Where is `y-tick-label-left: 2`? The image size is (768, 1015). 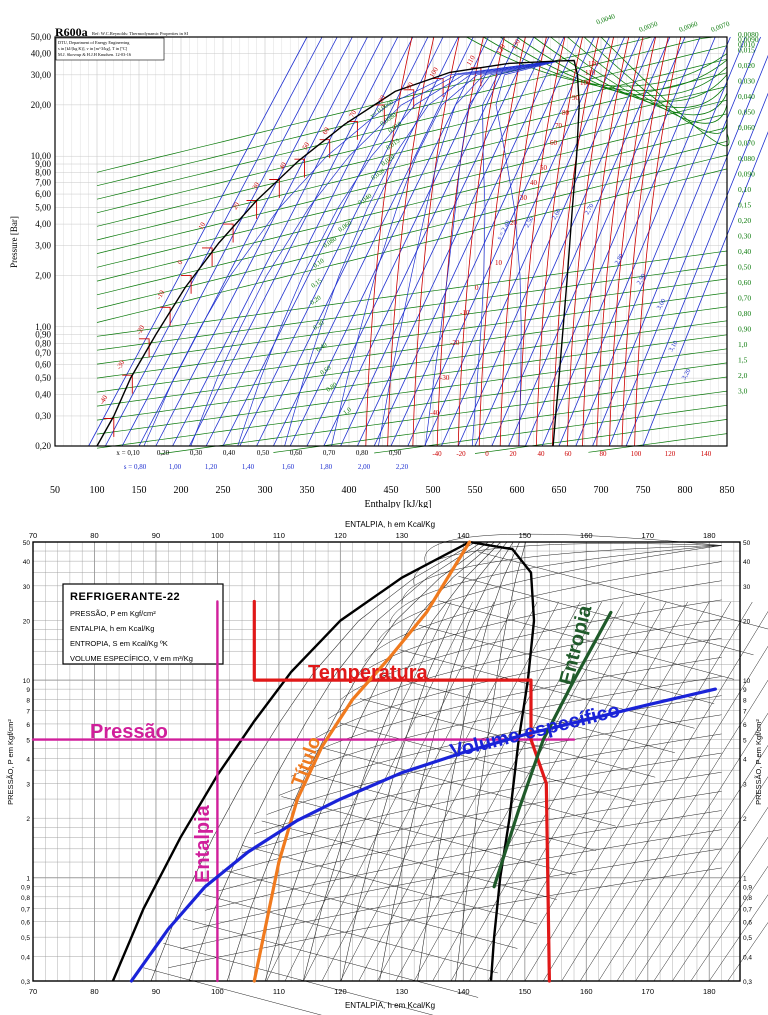
y-tick-label-left: 2 is located at coordinates (28, 819).